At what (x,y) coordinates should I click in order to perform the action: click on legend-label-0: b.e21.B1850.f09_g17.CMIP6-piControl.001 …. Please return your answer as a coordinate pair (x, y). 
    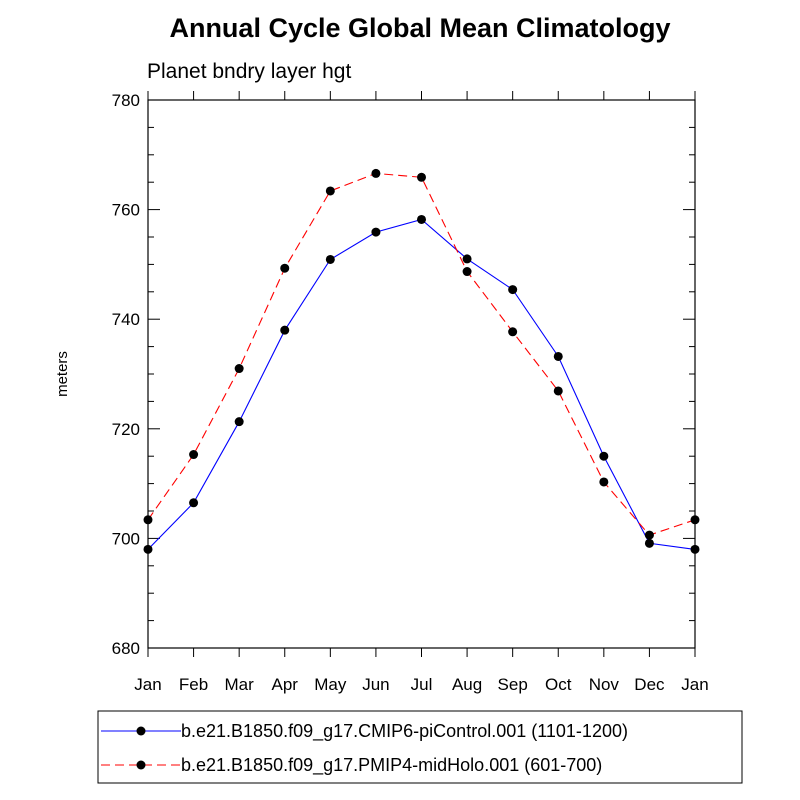
    Looking at the image, I should click on (404, 731).